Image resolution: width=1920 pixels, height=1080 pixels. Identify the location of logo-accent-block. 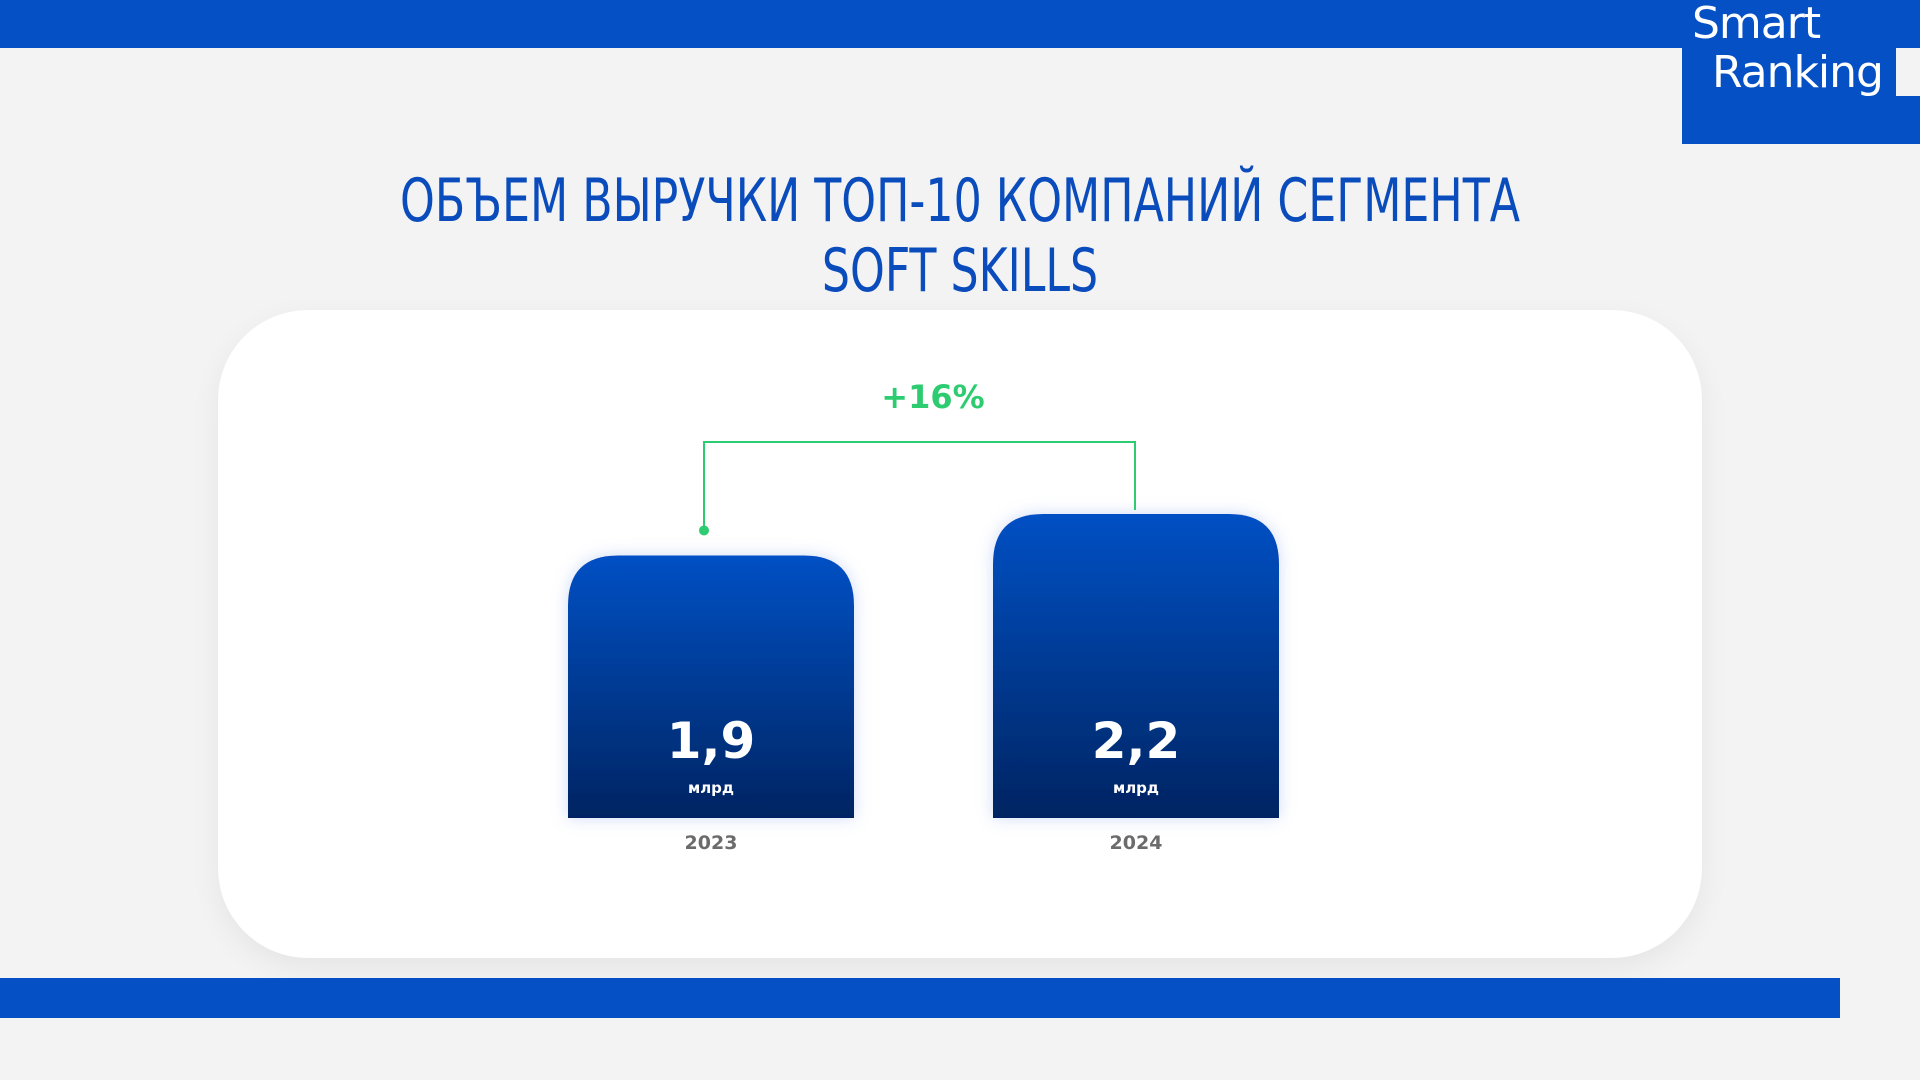
(1801, 120).